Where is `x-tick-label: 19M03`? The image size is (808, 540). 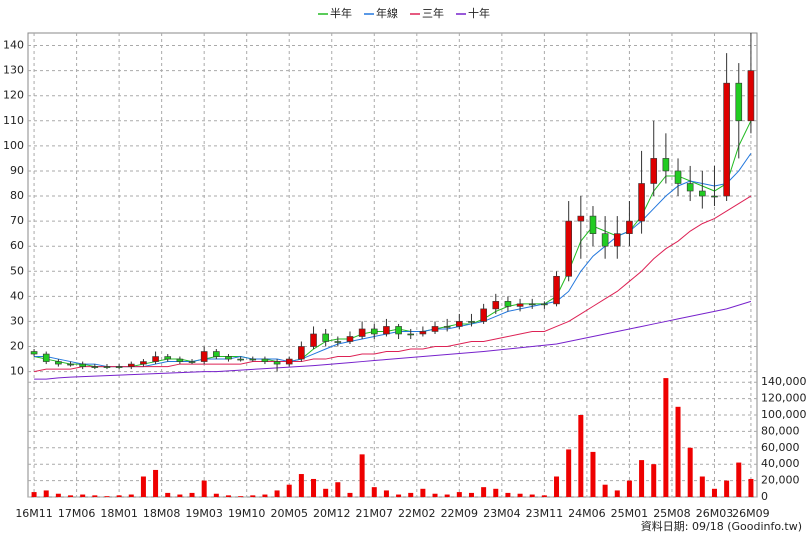
x-tick-label: 19M03 is located at coordinates (204, 513).